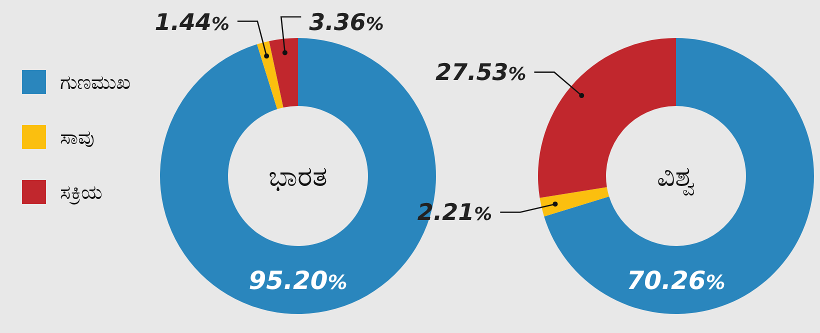 The width and height of the screenshot is (820, 333). Describe the element at coordinates (298, 280) in the screenshot. I see `data-label: 95.20%` at that location.